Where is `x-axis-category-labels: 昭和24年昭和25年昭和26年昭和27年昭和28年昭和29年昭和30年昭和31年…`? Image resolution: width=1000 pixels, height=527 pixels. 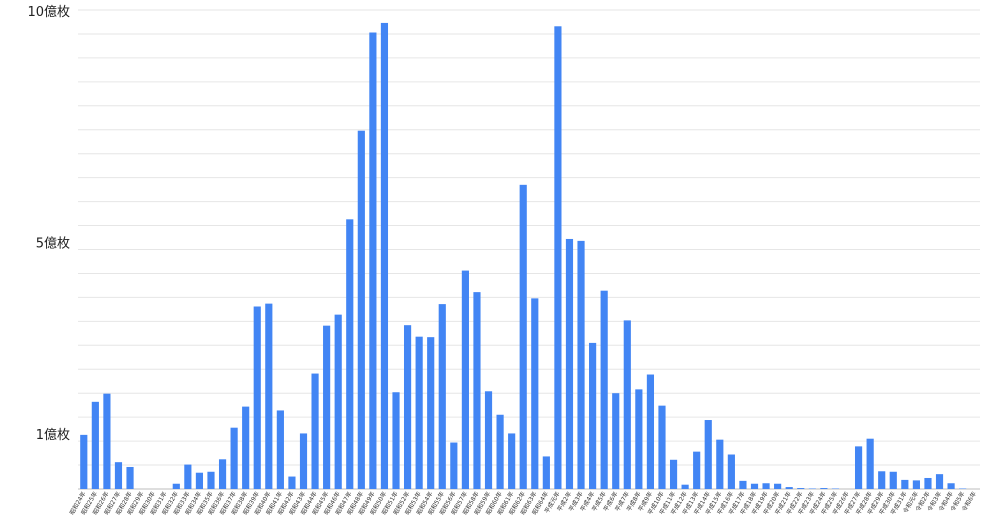 x-axis-category-labels: 昭和24年昭和25年昭和26年昭和27年昭和28年昭和29年昭和30年昭和31年… is located at coordinates (523, 503).